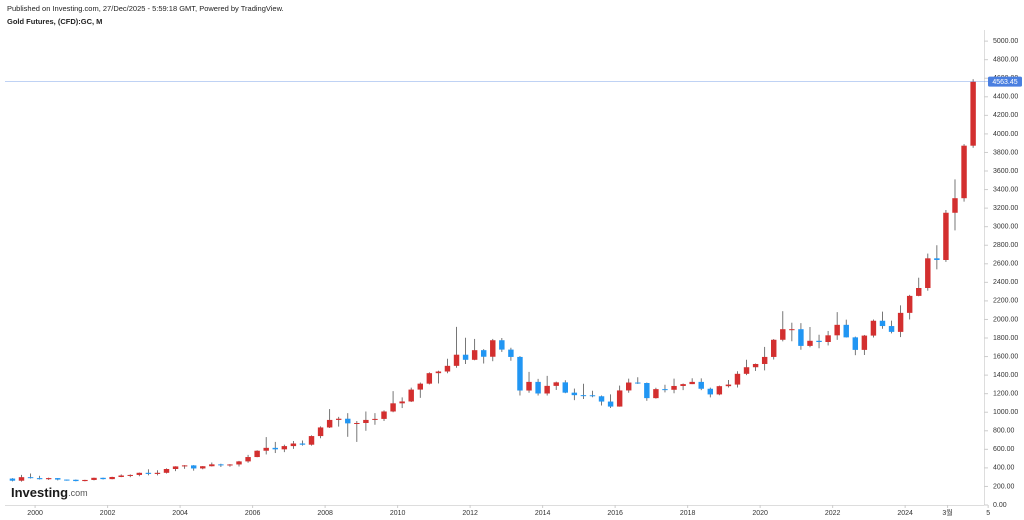  What do you see at coordinates (325, 513) in the screenshot?
I see `x-tick-label: 2008` at bounding box center [325, 513].